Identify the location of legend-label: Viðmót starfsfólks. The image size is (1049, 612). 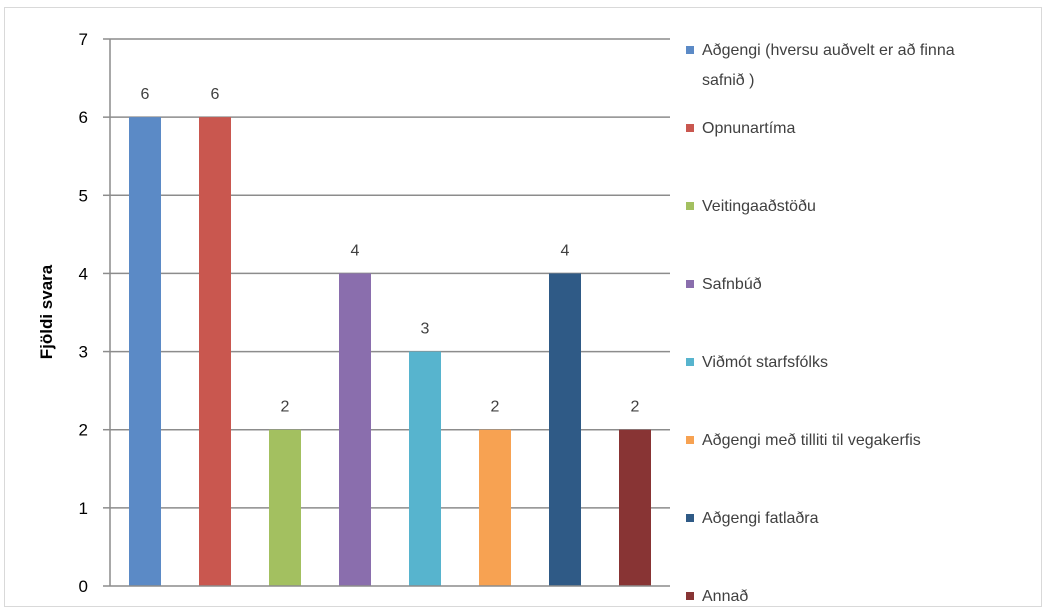
(765, 362).